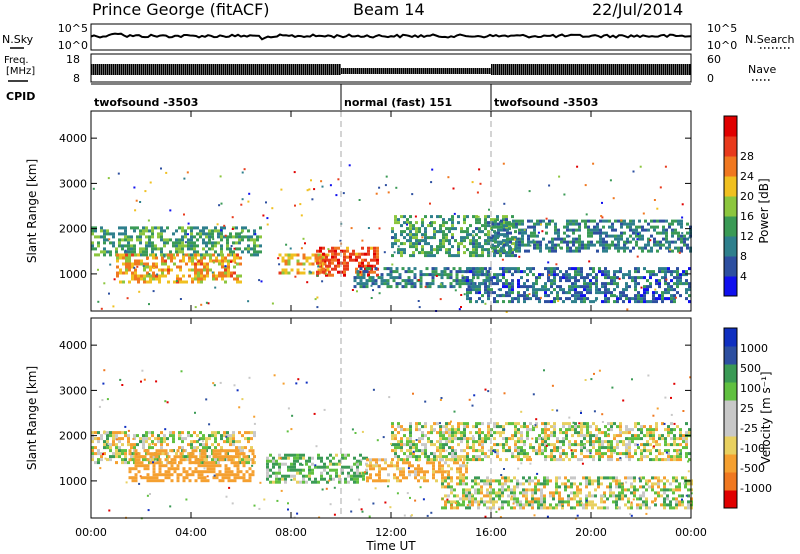 The width and height of the screenshot is (800, 554). What do you see at coordinates (710, 78) in the screenshot?
I see `nave-tick-bottom: 0` at bounding box center [710, 78].